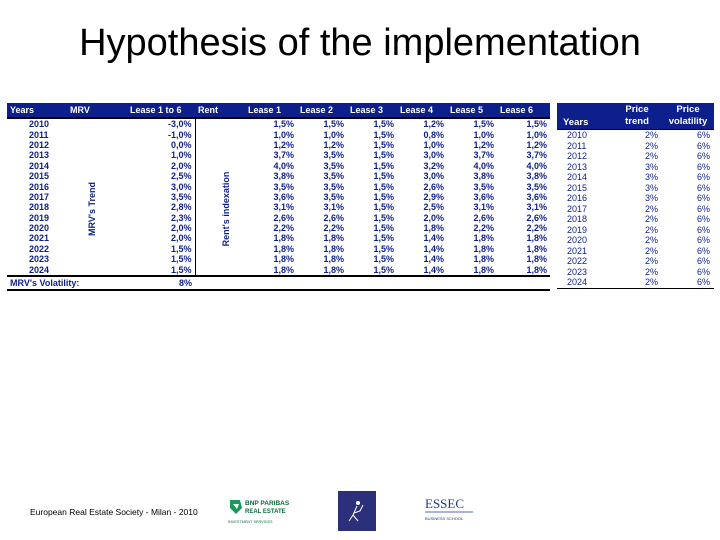 The image size is (720, 540). I want to click on price-year-cell: 2014, so click(577, 177).